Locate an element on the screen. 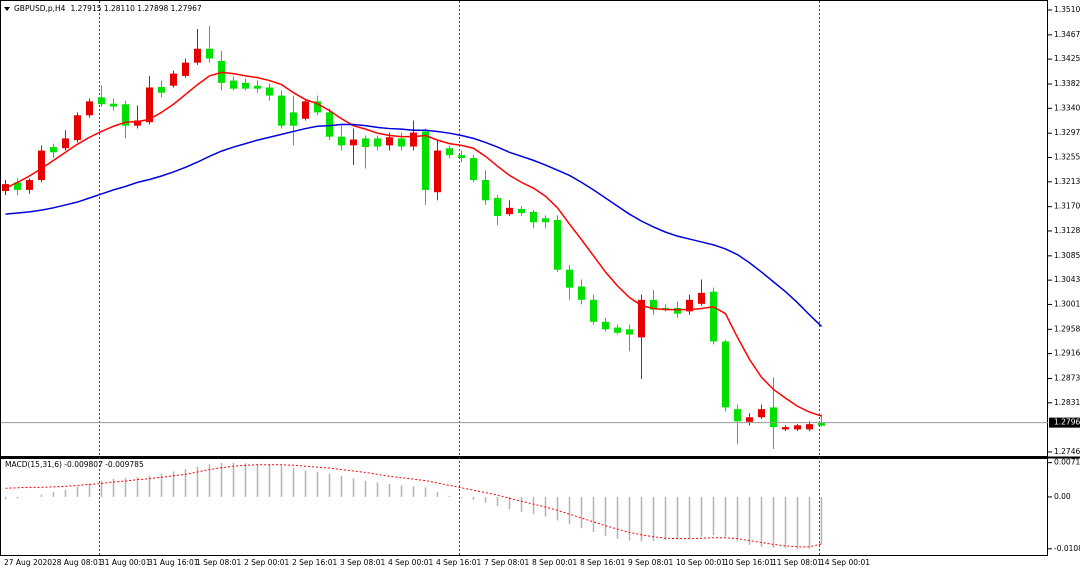 The image size is (1080, 572). symbol-title: GBPUSD,p,H4 is located at coordinates (40, 8).